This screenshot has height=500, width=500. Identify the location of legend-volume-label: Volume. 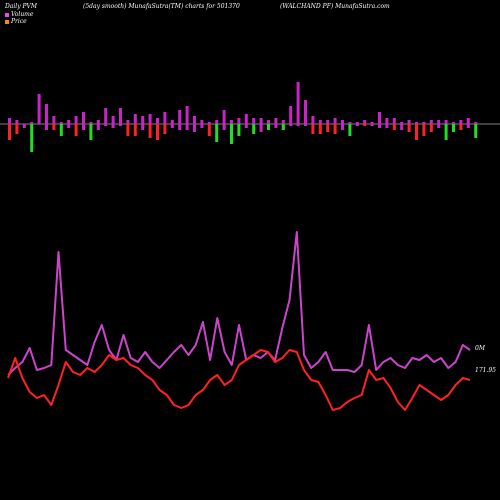
(22, 14).